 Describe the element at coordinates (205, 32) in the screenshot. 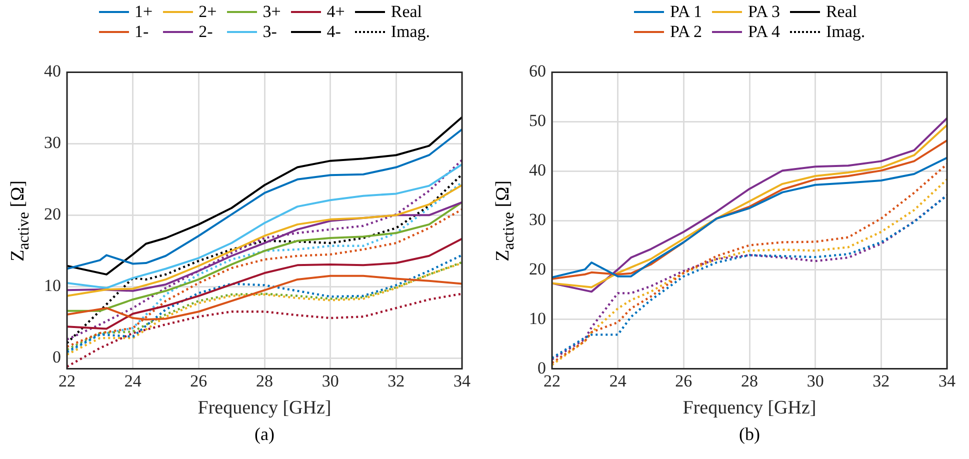

I see `legend-label: 2-` at that location.